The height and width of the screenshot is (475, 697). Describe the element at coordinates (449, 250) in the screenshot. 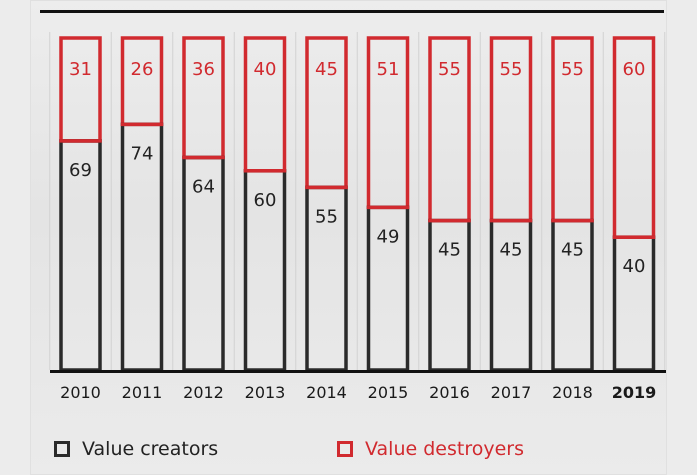

I see `label-creators-2016: 45` at that location.